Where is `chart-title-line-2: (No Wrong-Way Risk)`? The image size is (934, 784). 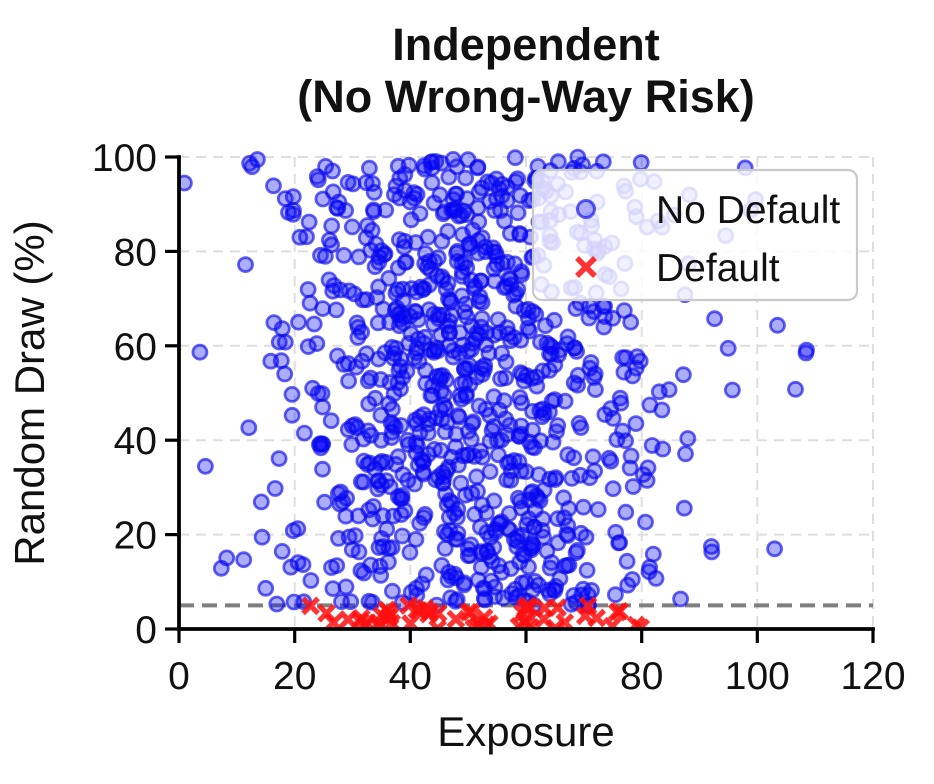 chart-title-line-2: (No Wrong-Way Risk) is located at coordinates (526, 96).